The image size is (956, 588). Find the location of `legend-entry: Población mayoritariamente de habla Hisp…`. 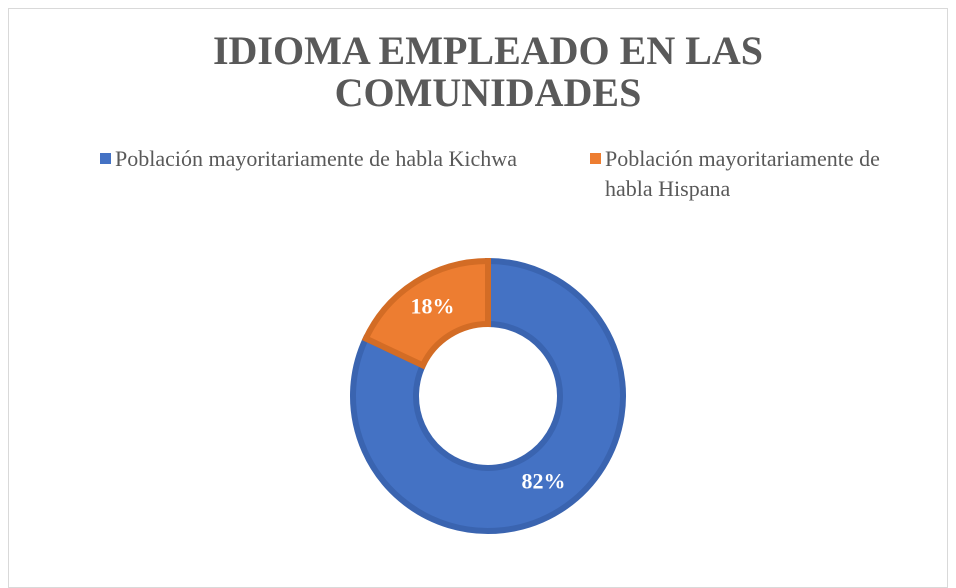

legend-entry: Población mayoritariamente de habla Hisp… is located at coordinates (740, 174).